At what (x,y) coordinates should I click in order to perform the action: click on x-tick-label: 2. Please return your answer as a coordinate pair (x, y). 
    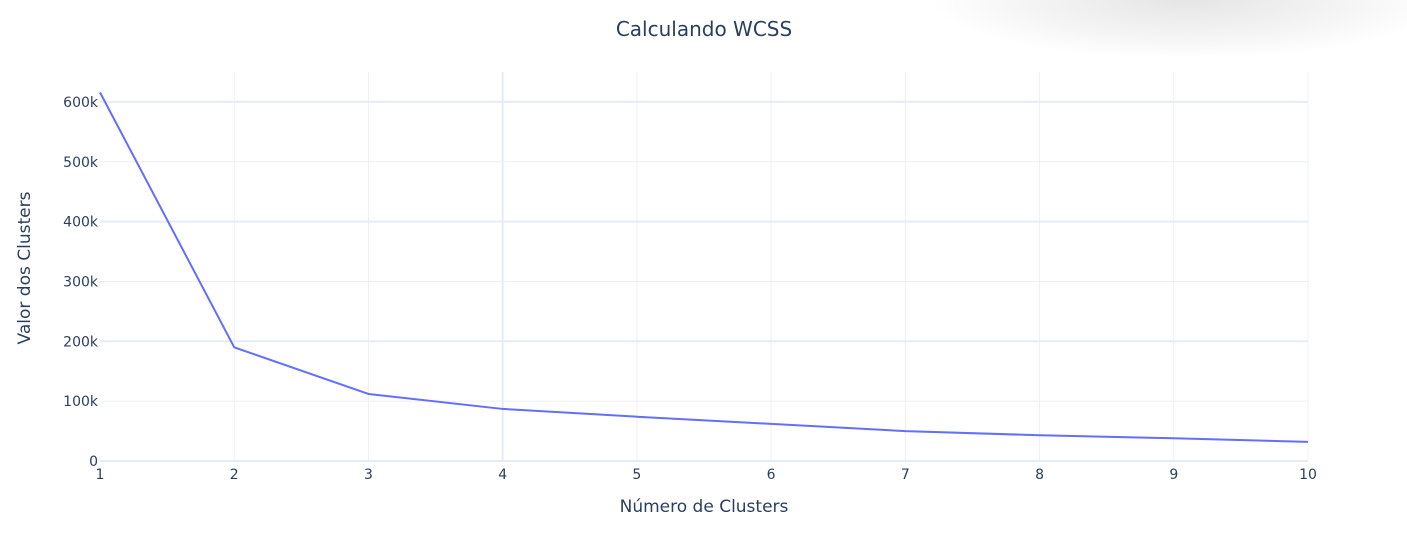
    Looking at the image, I should click on (234, 475).